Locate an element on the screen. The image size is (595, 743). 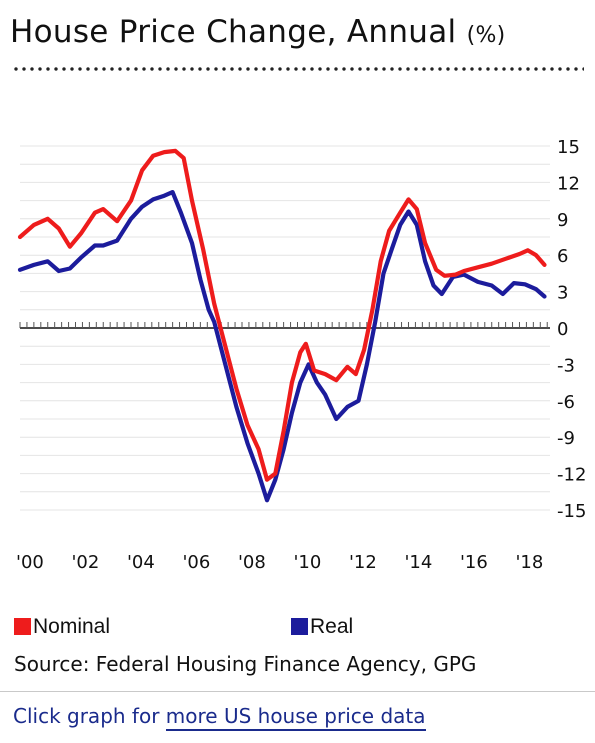
more-data-link: Click graph for more US house price data is located at coordinates (219, 717).